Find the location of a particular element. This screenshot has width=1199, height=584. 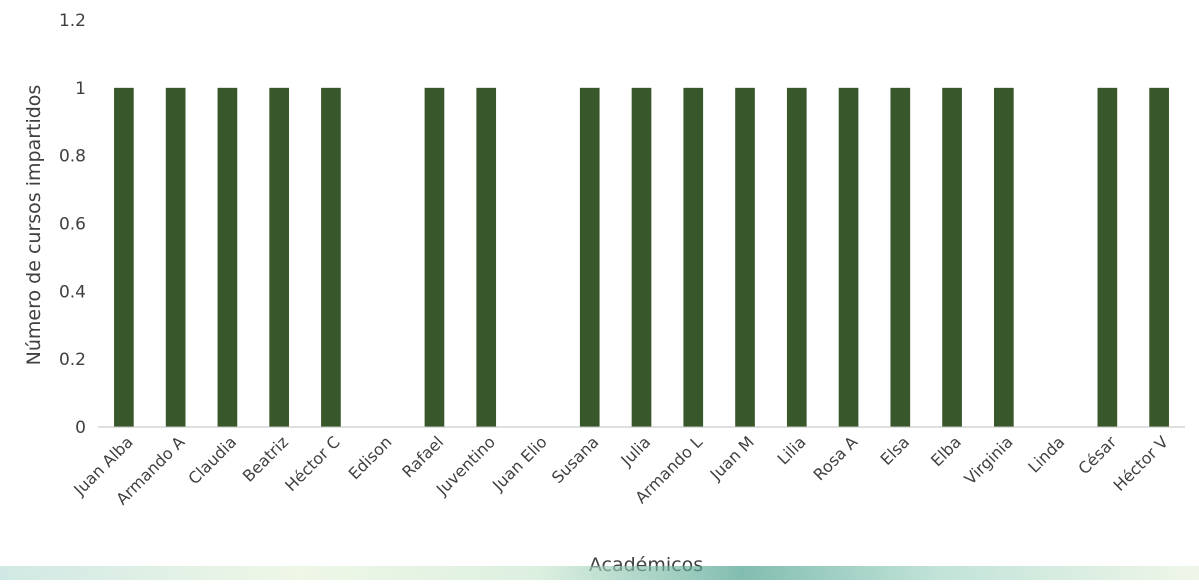

y-tick-labels: 0 0.2 0.4 0.6 0.8 1 1.2 is located at coordinates (72, 224).